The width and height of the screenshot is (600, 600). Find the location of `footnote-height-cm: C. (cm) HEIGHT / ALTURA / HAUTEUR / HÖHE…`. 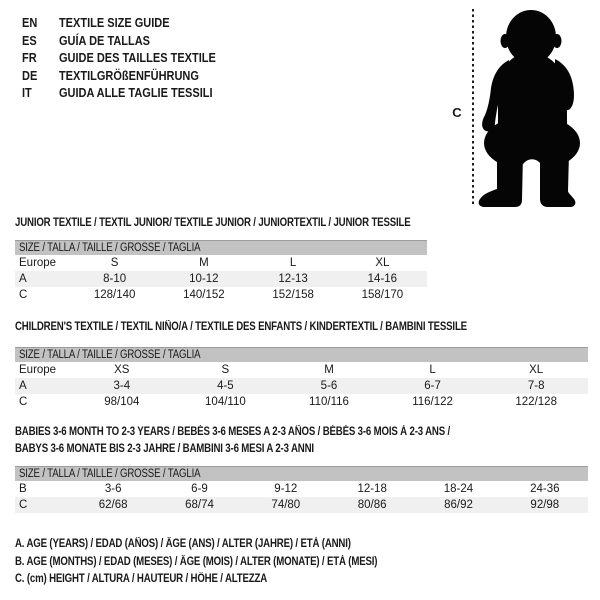

footnote-height-cm: C. (cm) HEIGHT / ALTURA / HAUTEUR / HÖHE… is located at coordinates (230, 580).